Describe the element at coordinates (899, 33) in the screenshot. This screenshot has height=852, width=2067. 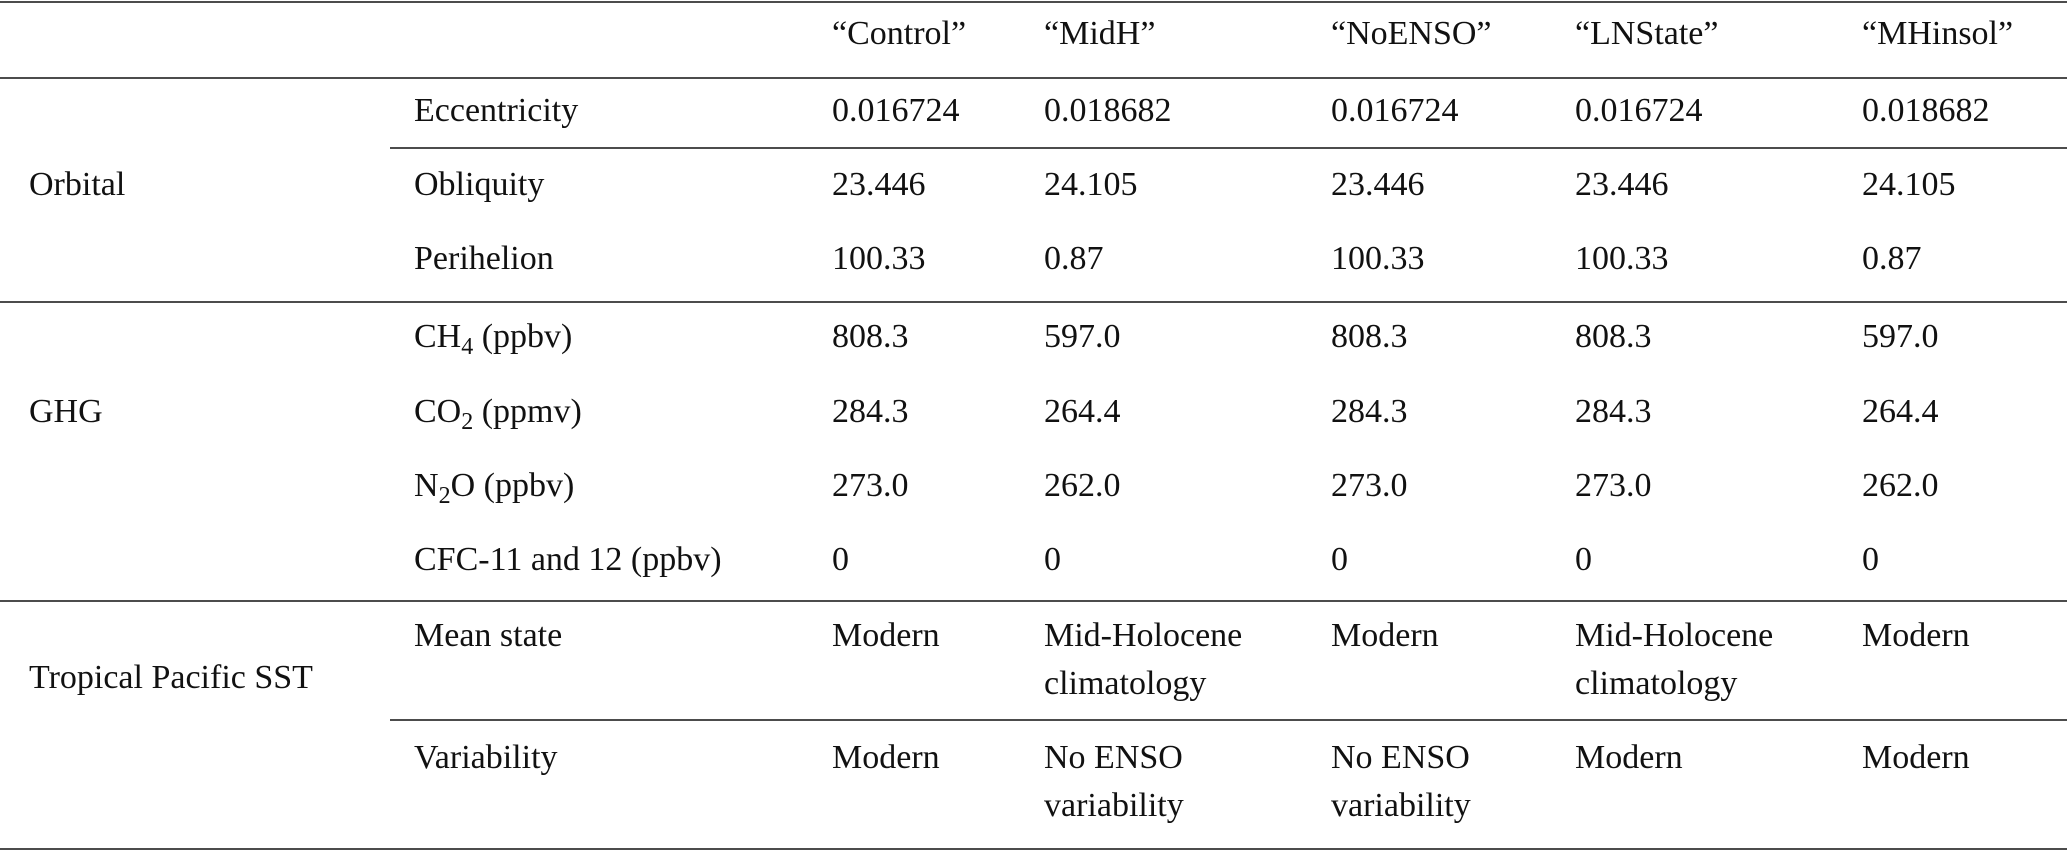
I see `column-header: “Control”` at that location.